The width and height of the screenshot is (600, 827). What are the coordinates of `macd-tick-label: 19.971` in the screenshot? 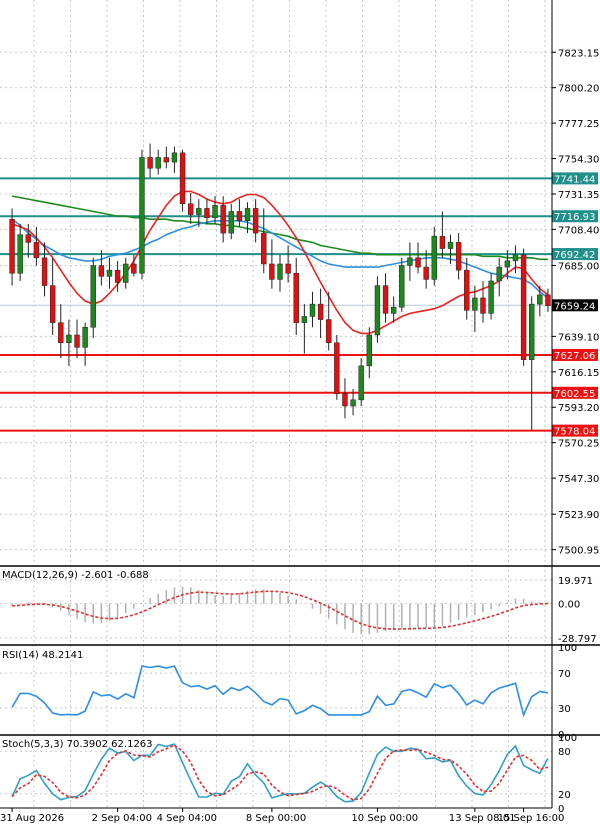 It's located at (575, 581).